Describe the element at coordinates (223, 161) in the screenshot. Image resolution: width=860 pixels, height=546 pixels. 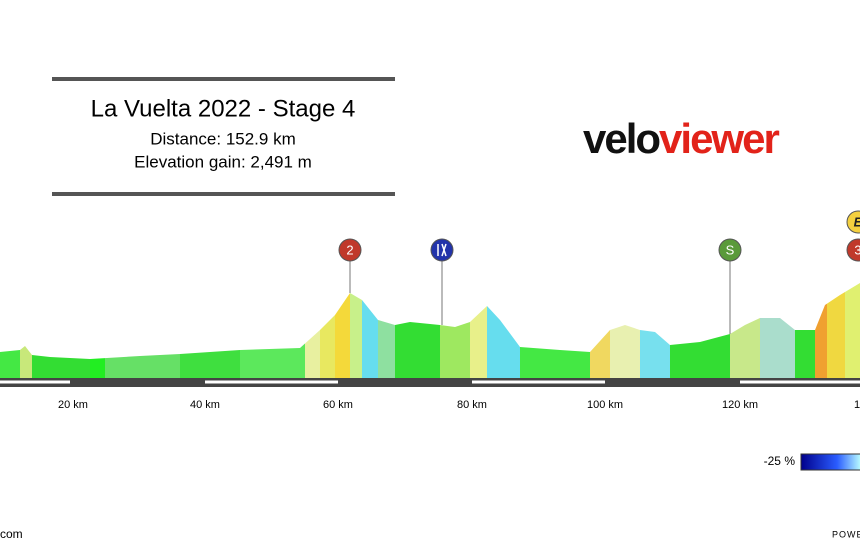
I see `elevation-gain: Elevation gain: 2,491 m` at that location.